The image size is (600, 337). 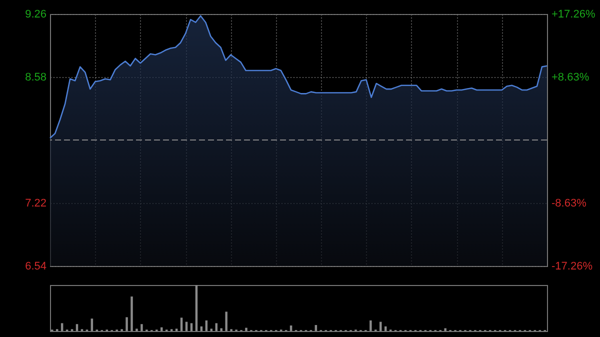 I want to click on y2-tick-label: -8.63%, so click(x=569, y=204).